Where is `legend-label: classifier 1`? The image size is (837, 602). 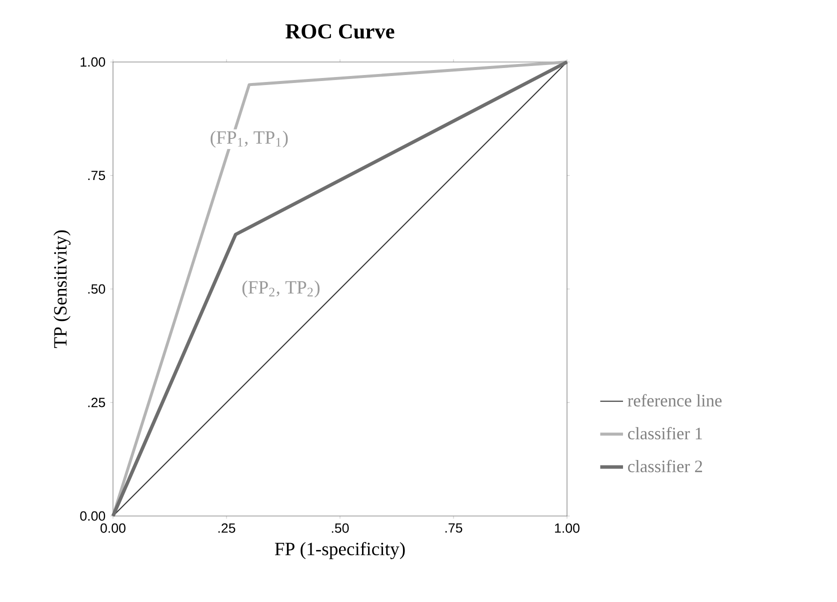
legend-label: classifier 1 is located at coordinates (665, 433).